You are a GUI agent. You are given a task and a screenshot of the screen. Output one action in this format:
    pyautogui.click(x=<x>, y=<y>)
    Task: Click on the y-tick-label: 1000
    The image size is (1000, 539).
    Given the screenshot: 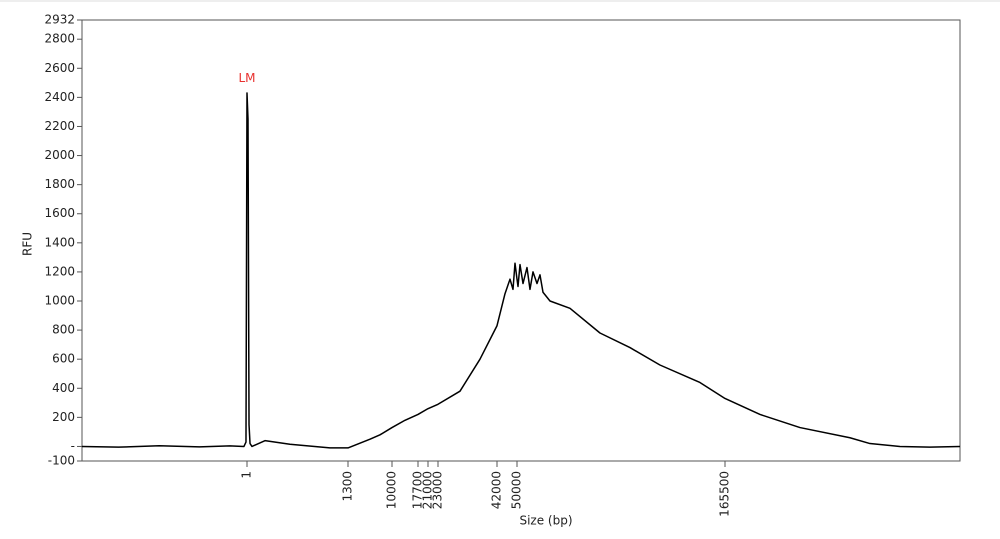 What is the action you would take?
    pyautogui.click(x=59, y=301)
    